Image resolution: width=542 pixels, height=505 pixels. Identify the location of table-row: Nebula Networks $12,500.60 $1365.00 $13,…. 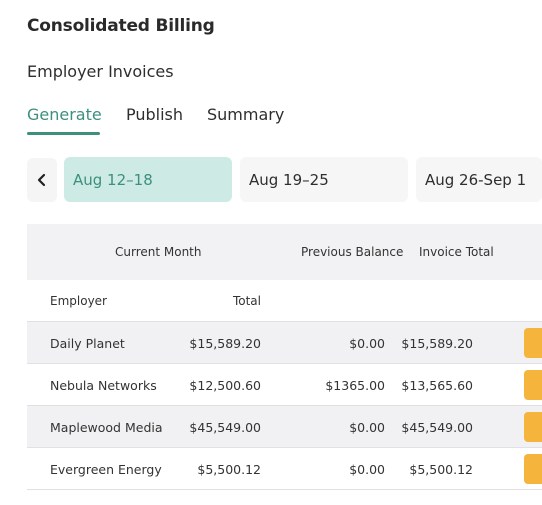
(284, 385).